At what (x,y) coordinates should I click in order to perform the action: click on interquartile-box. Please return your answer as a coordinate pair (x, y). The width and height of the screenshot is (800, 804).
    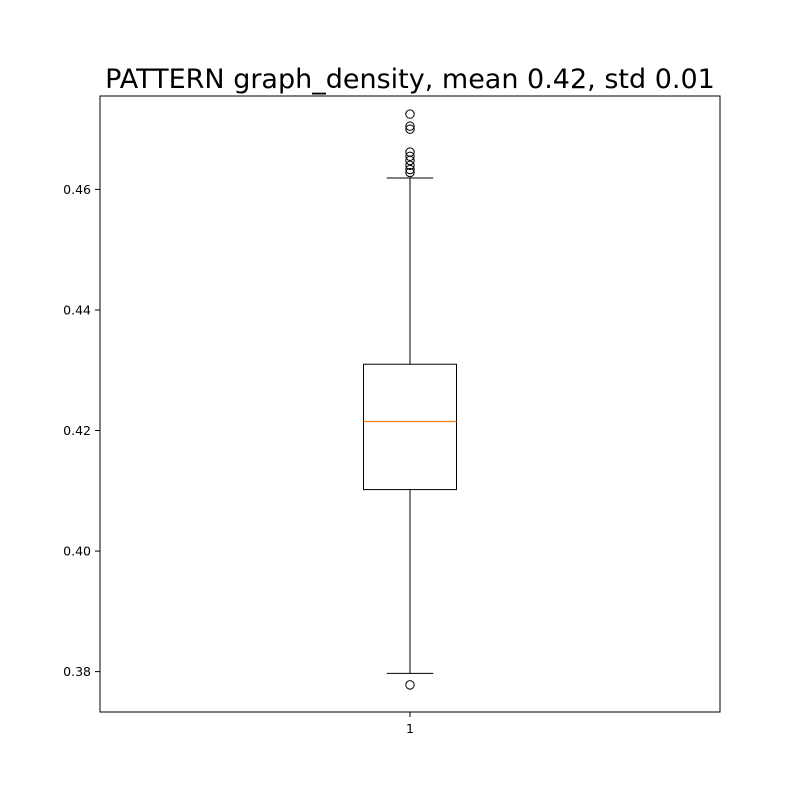
    Looking at the image, I should click on (410, 427).